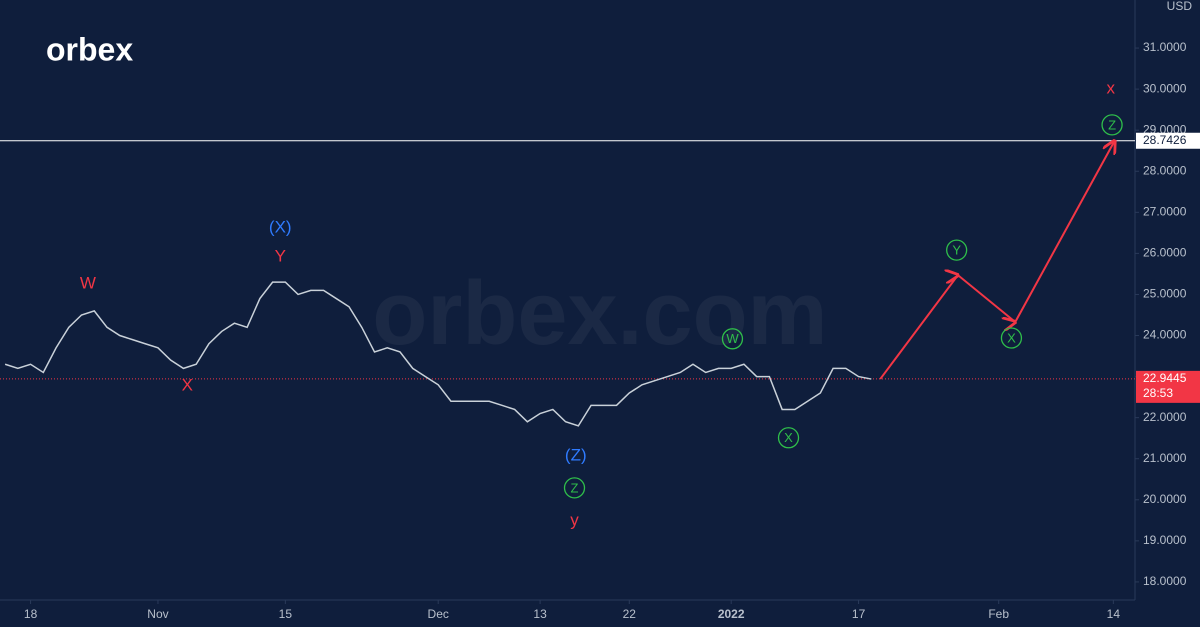  I want to click on y-tick-label: 27.0000, so click(1165, 211).